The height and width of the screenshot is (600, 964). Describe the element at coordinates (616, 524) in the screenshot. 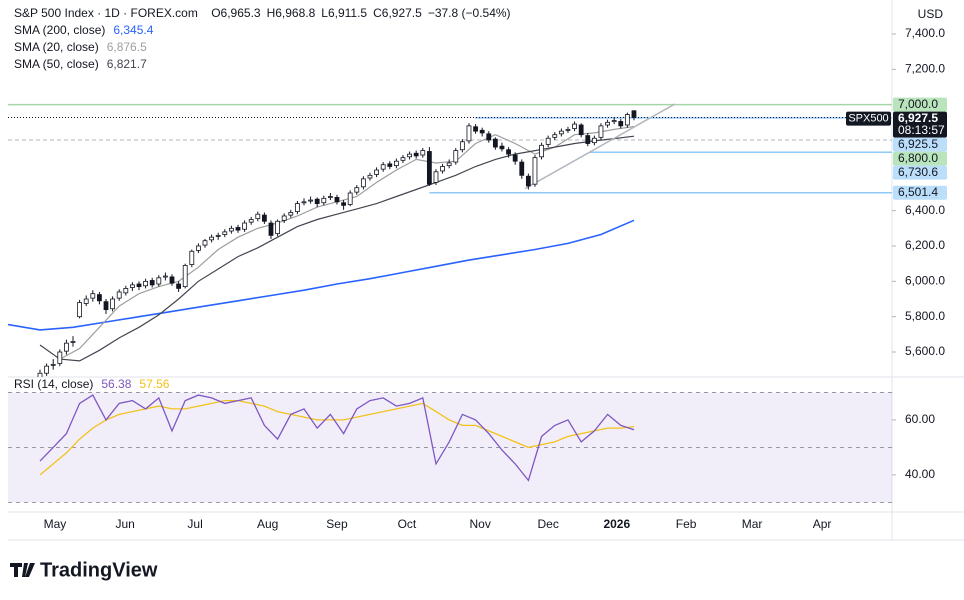

I see `x-tick-label: 2026` at that location.